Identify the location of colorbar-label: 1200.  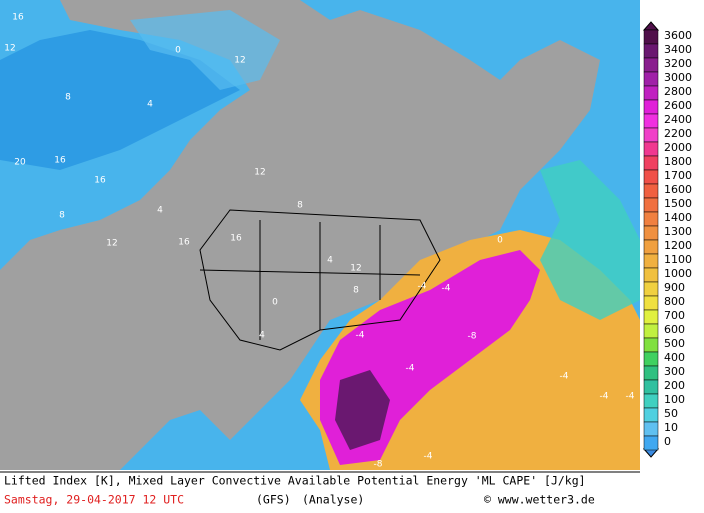
(678, 245).